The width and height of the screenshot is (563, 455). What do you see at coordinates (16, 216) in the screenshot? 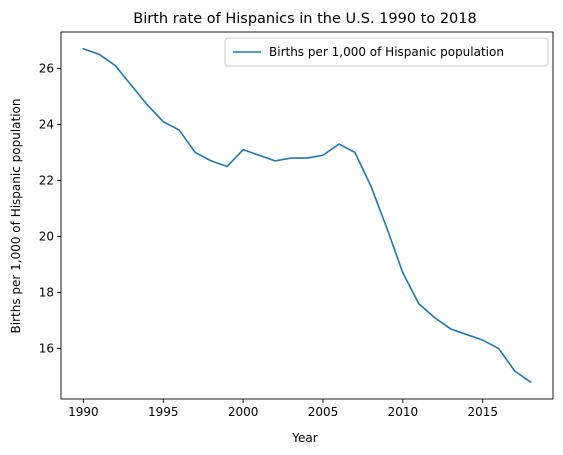
I see `y-axis-title: Births per 1,000 of Hispanic population` at bounding box center [16, 216].